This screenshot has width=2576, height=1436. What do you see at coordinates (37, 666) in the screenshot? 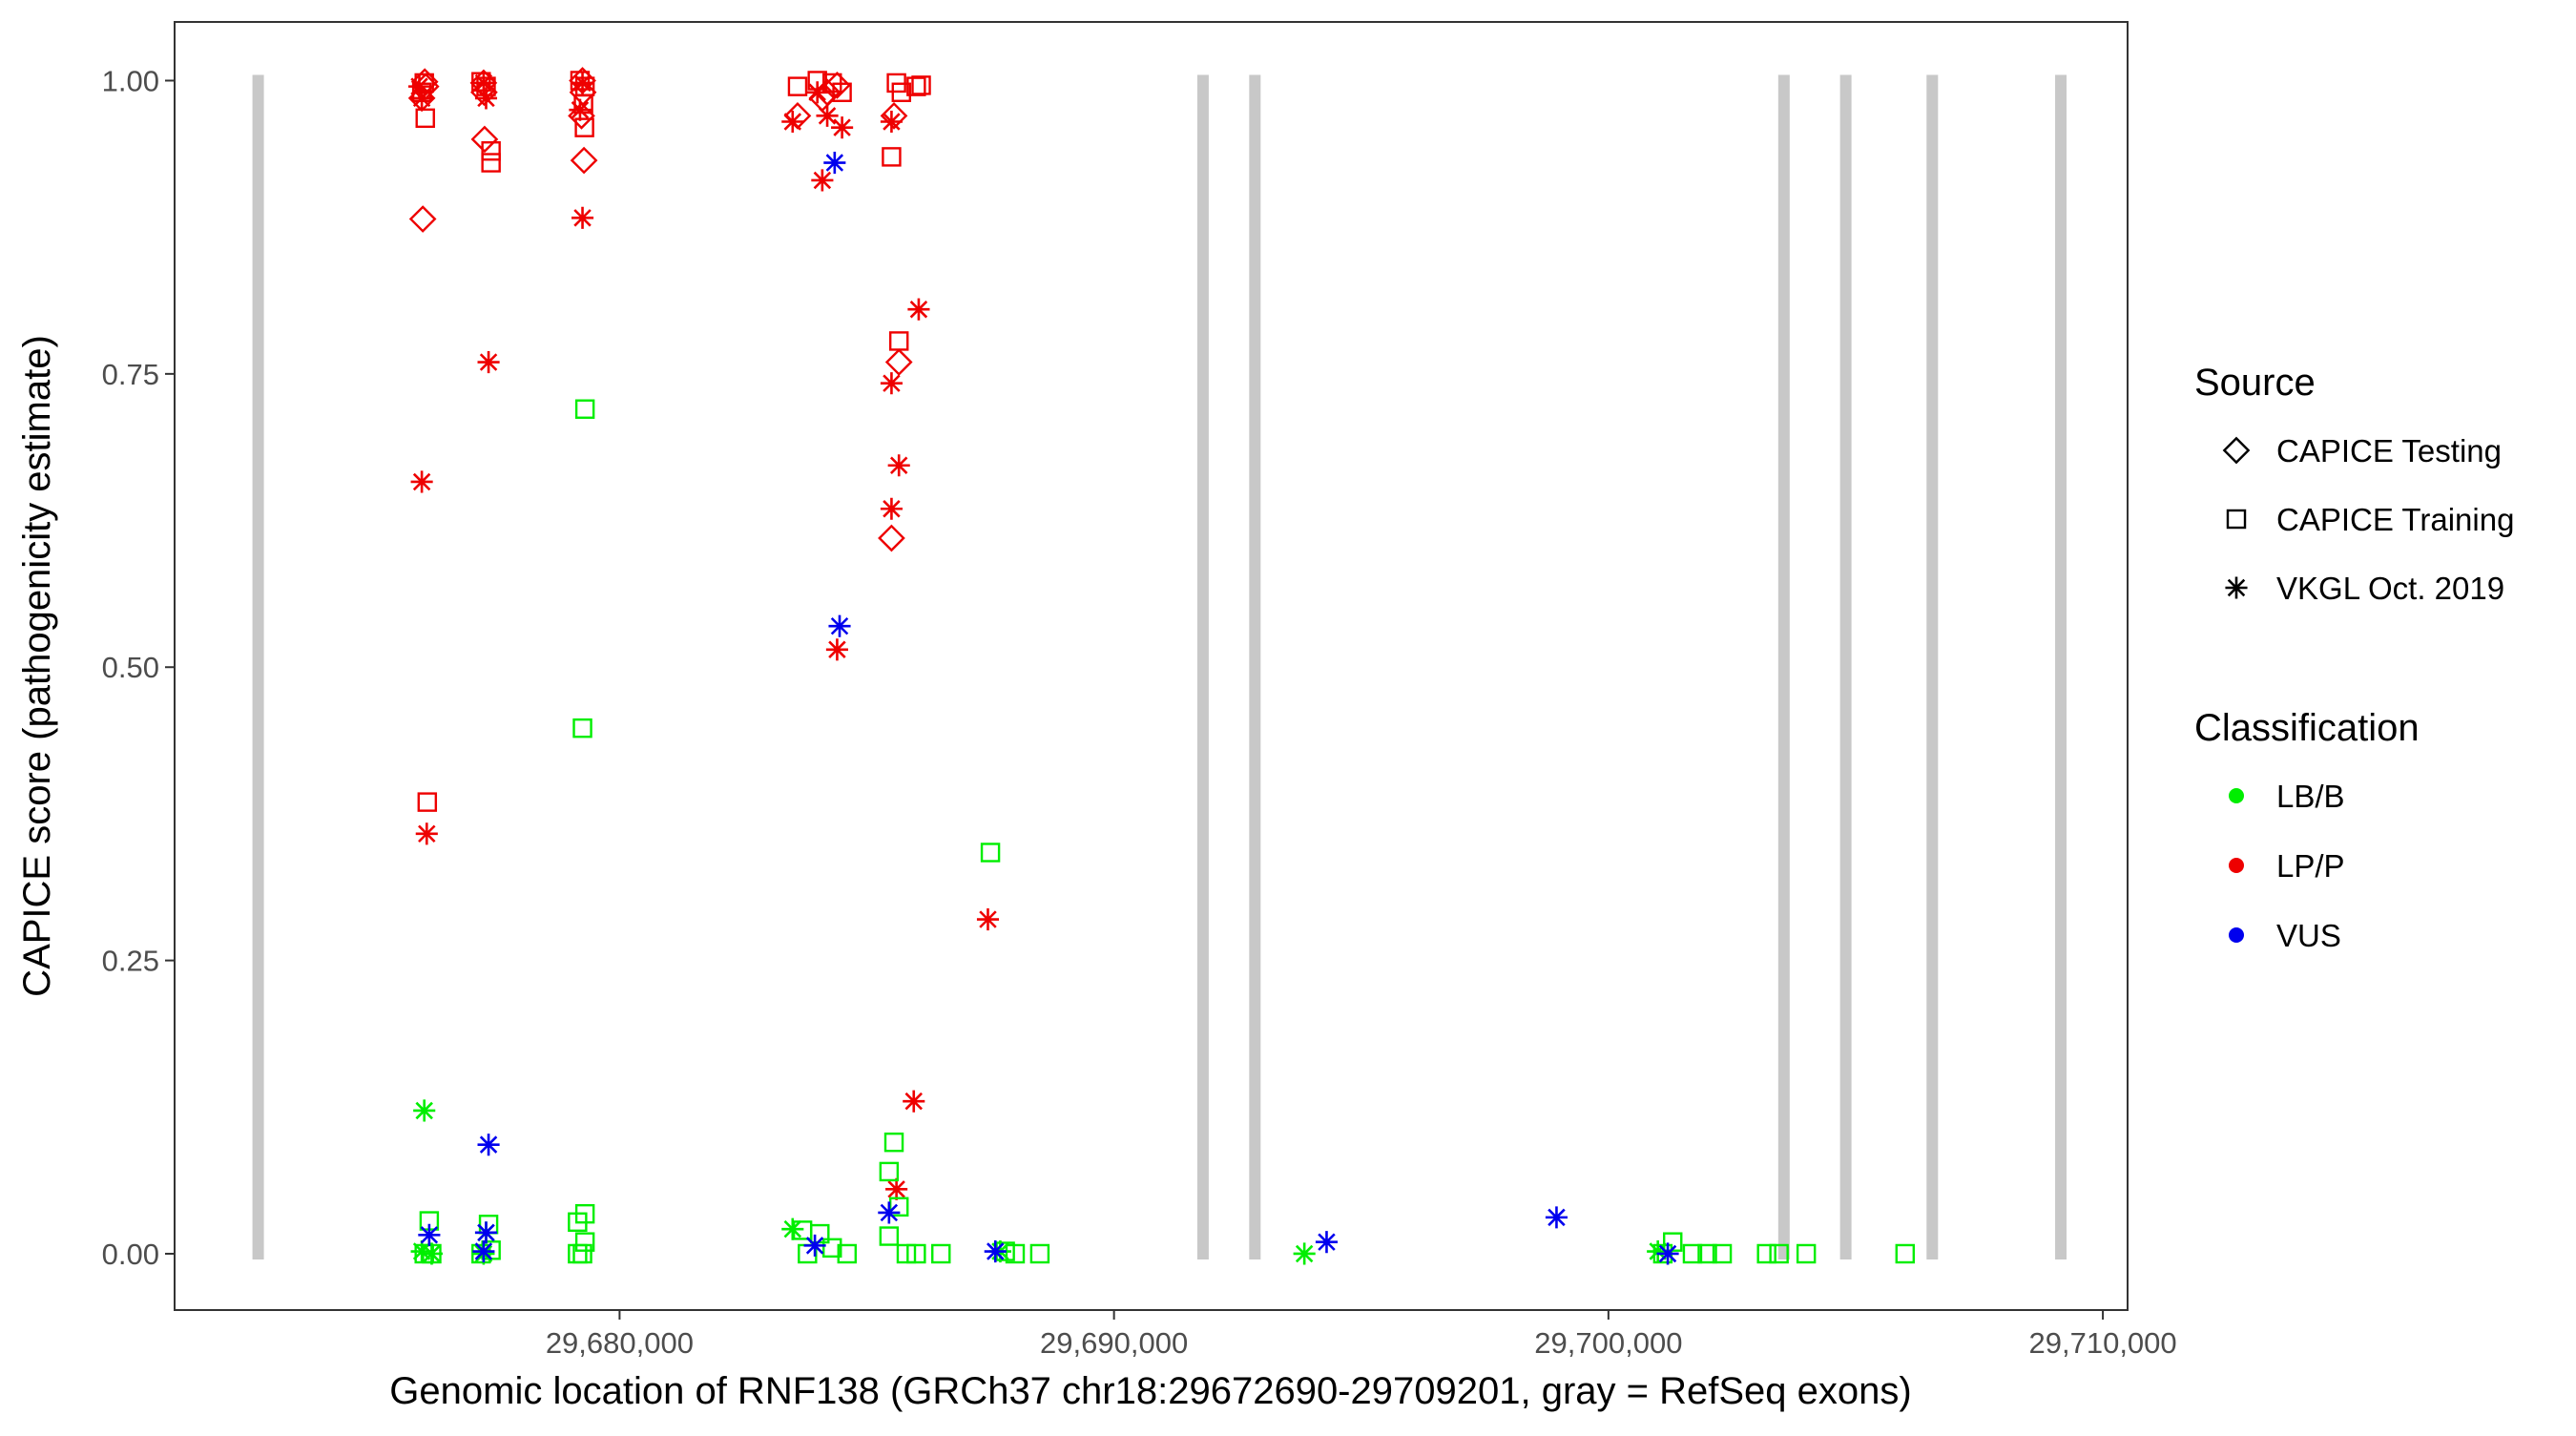
I see `y-axis-title: CAPICE score (pathogenicity estimate)` at bounding box center [37, 666].